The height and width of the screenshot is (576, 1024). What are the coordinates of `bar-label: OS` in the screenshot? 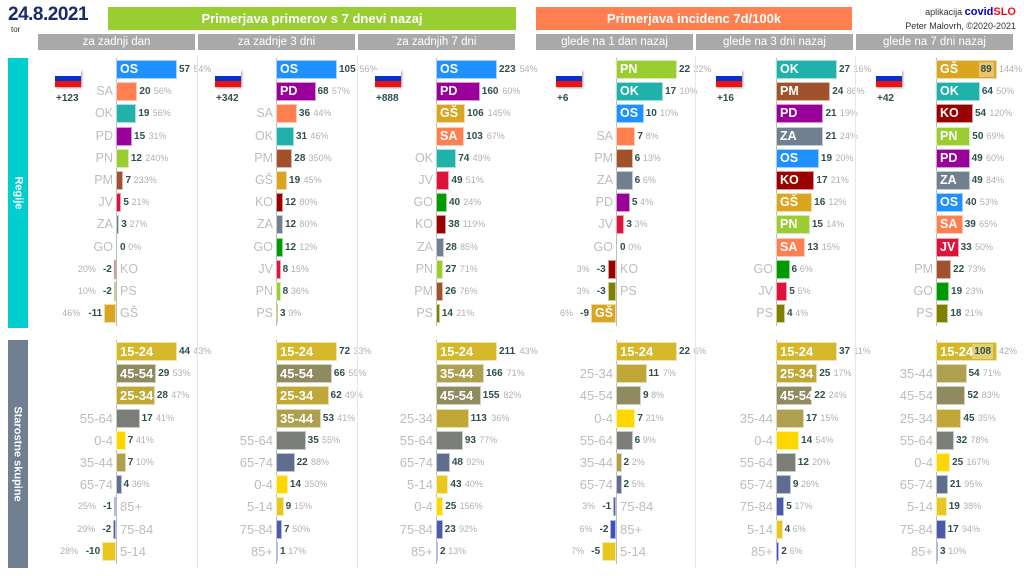 It's located at (289, 69).